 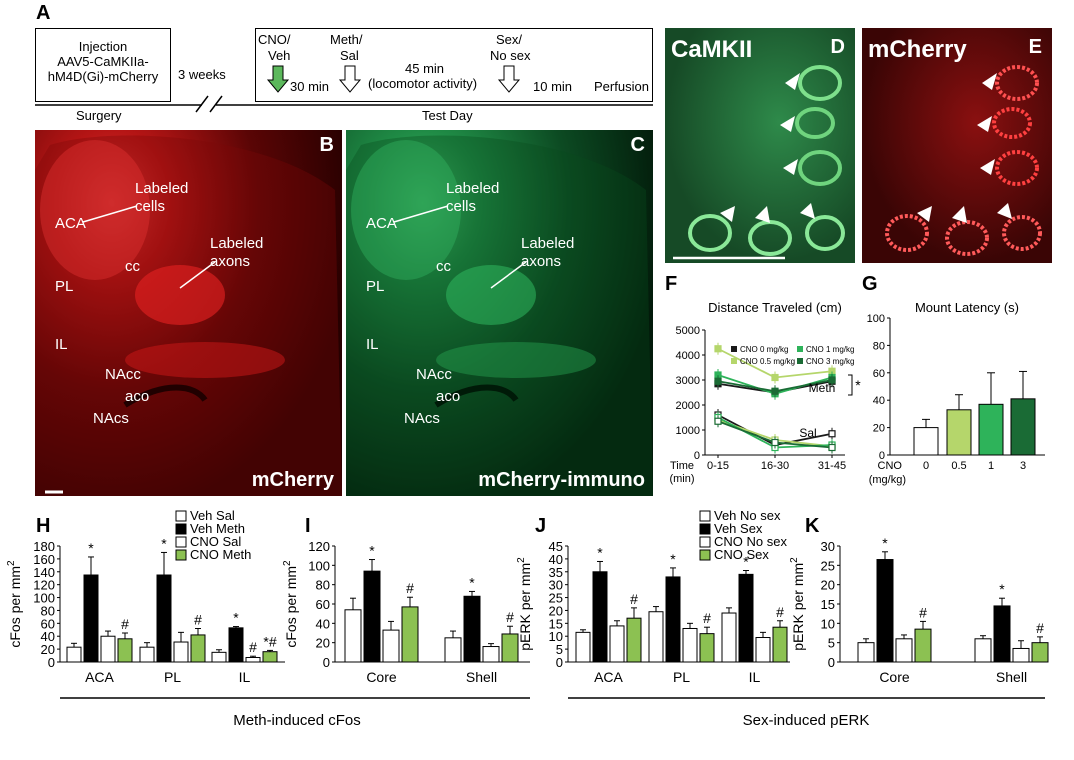 What do you see at coordinates (1040, 628) in the screenshot?
I see `chart-K-sig-mark: #` at bounding box center [1040, 628].